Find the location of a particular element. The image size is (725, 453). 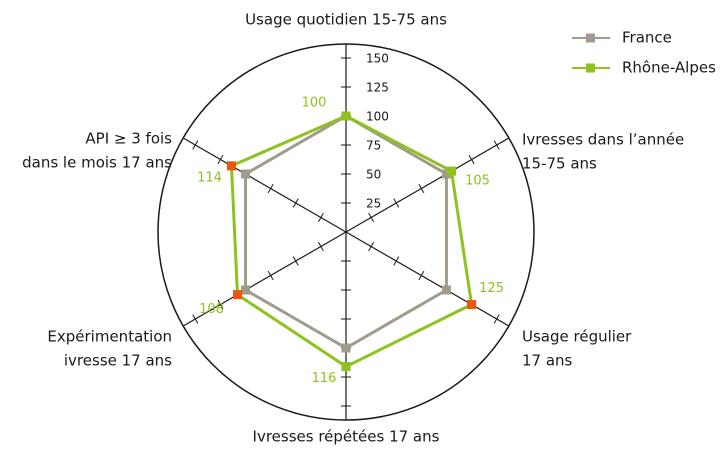

data-label: 108 is located at coordinates (211, 309).